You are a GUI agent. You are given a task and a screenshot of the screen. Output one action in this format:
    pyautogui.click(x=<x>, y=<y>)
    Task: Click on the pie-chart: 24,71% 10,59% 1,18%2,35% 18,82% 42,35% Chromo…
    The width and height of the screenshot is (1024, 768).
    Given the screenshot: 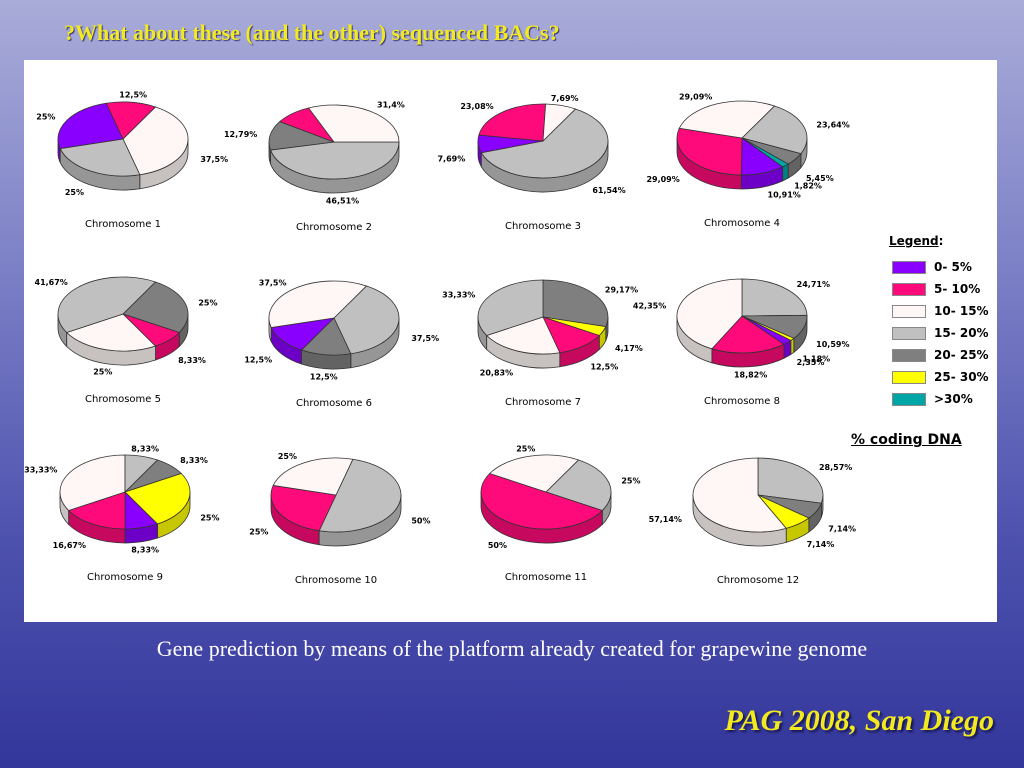 What is the action you would take?
    pyautogui.click(x=741, y=342)
    